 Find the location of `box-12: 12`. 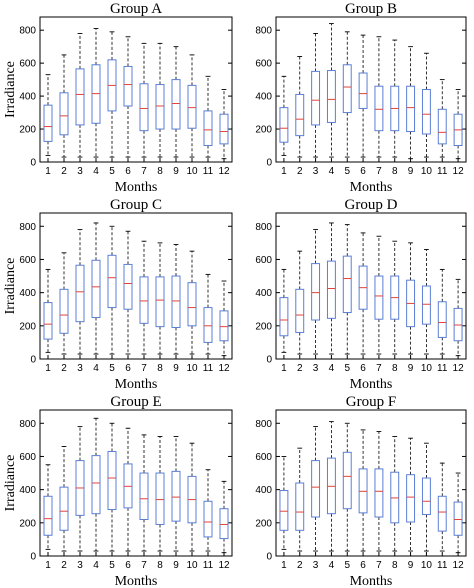

box-12: 12 is located at coordinates (224, 327).